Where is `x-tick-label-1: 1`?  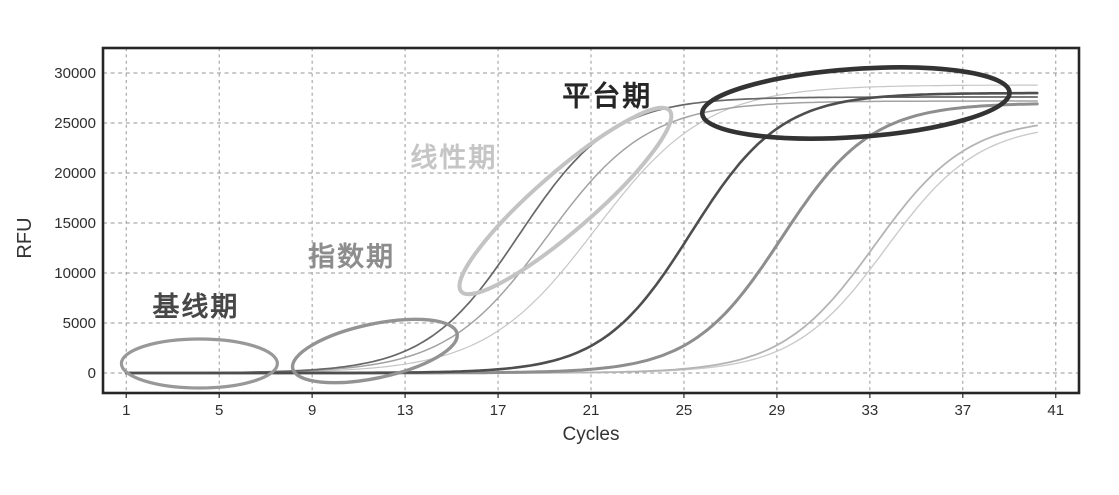
x-tick-label-1: 1 is located at coordinates (126, 410).